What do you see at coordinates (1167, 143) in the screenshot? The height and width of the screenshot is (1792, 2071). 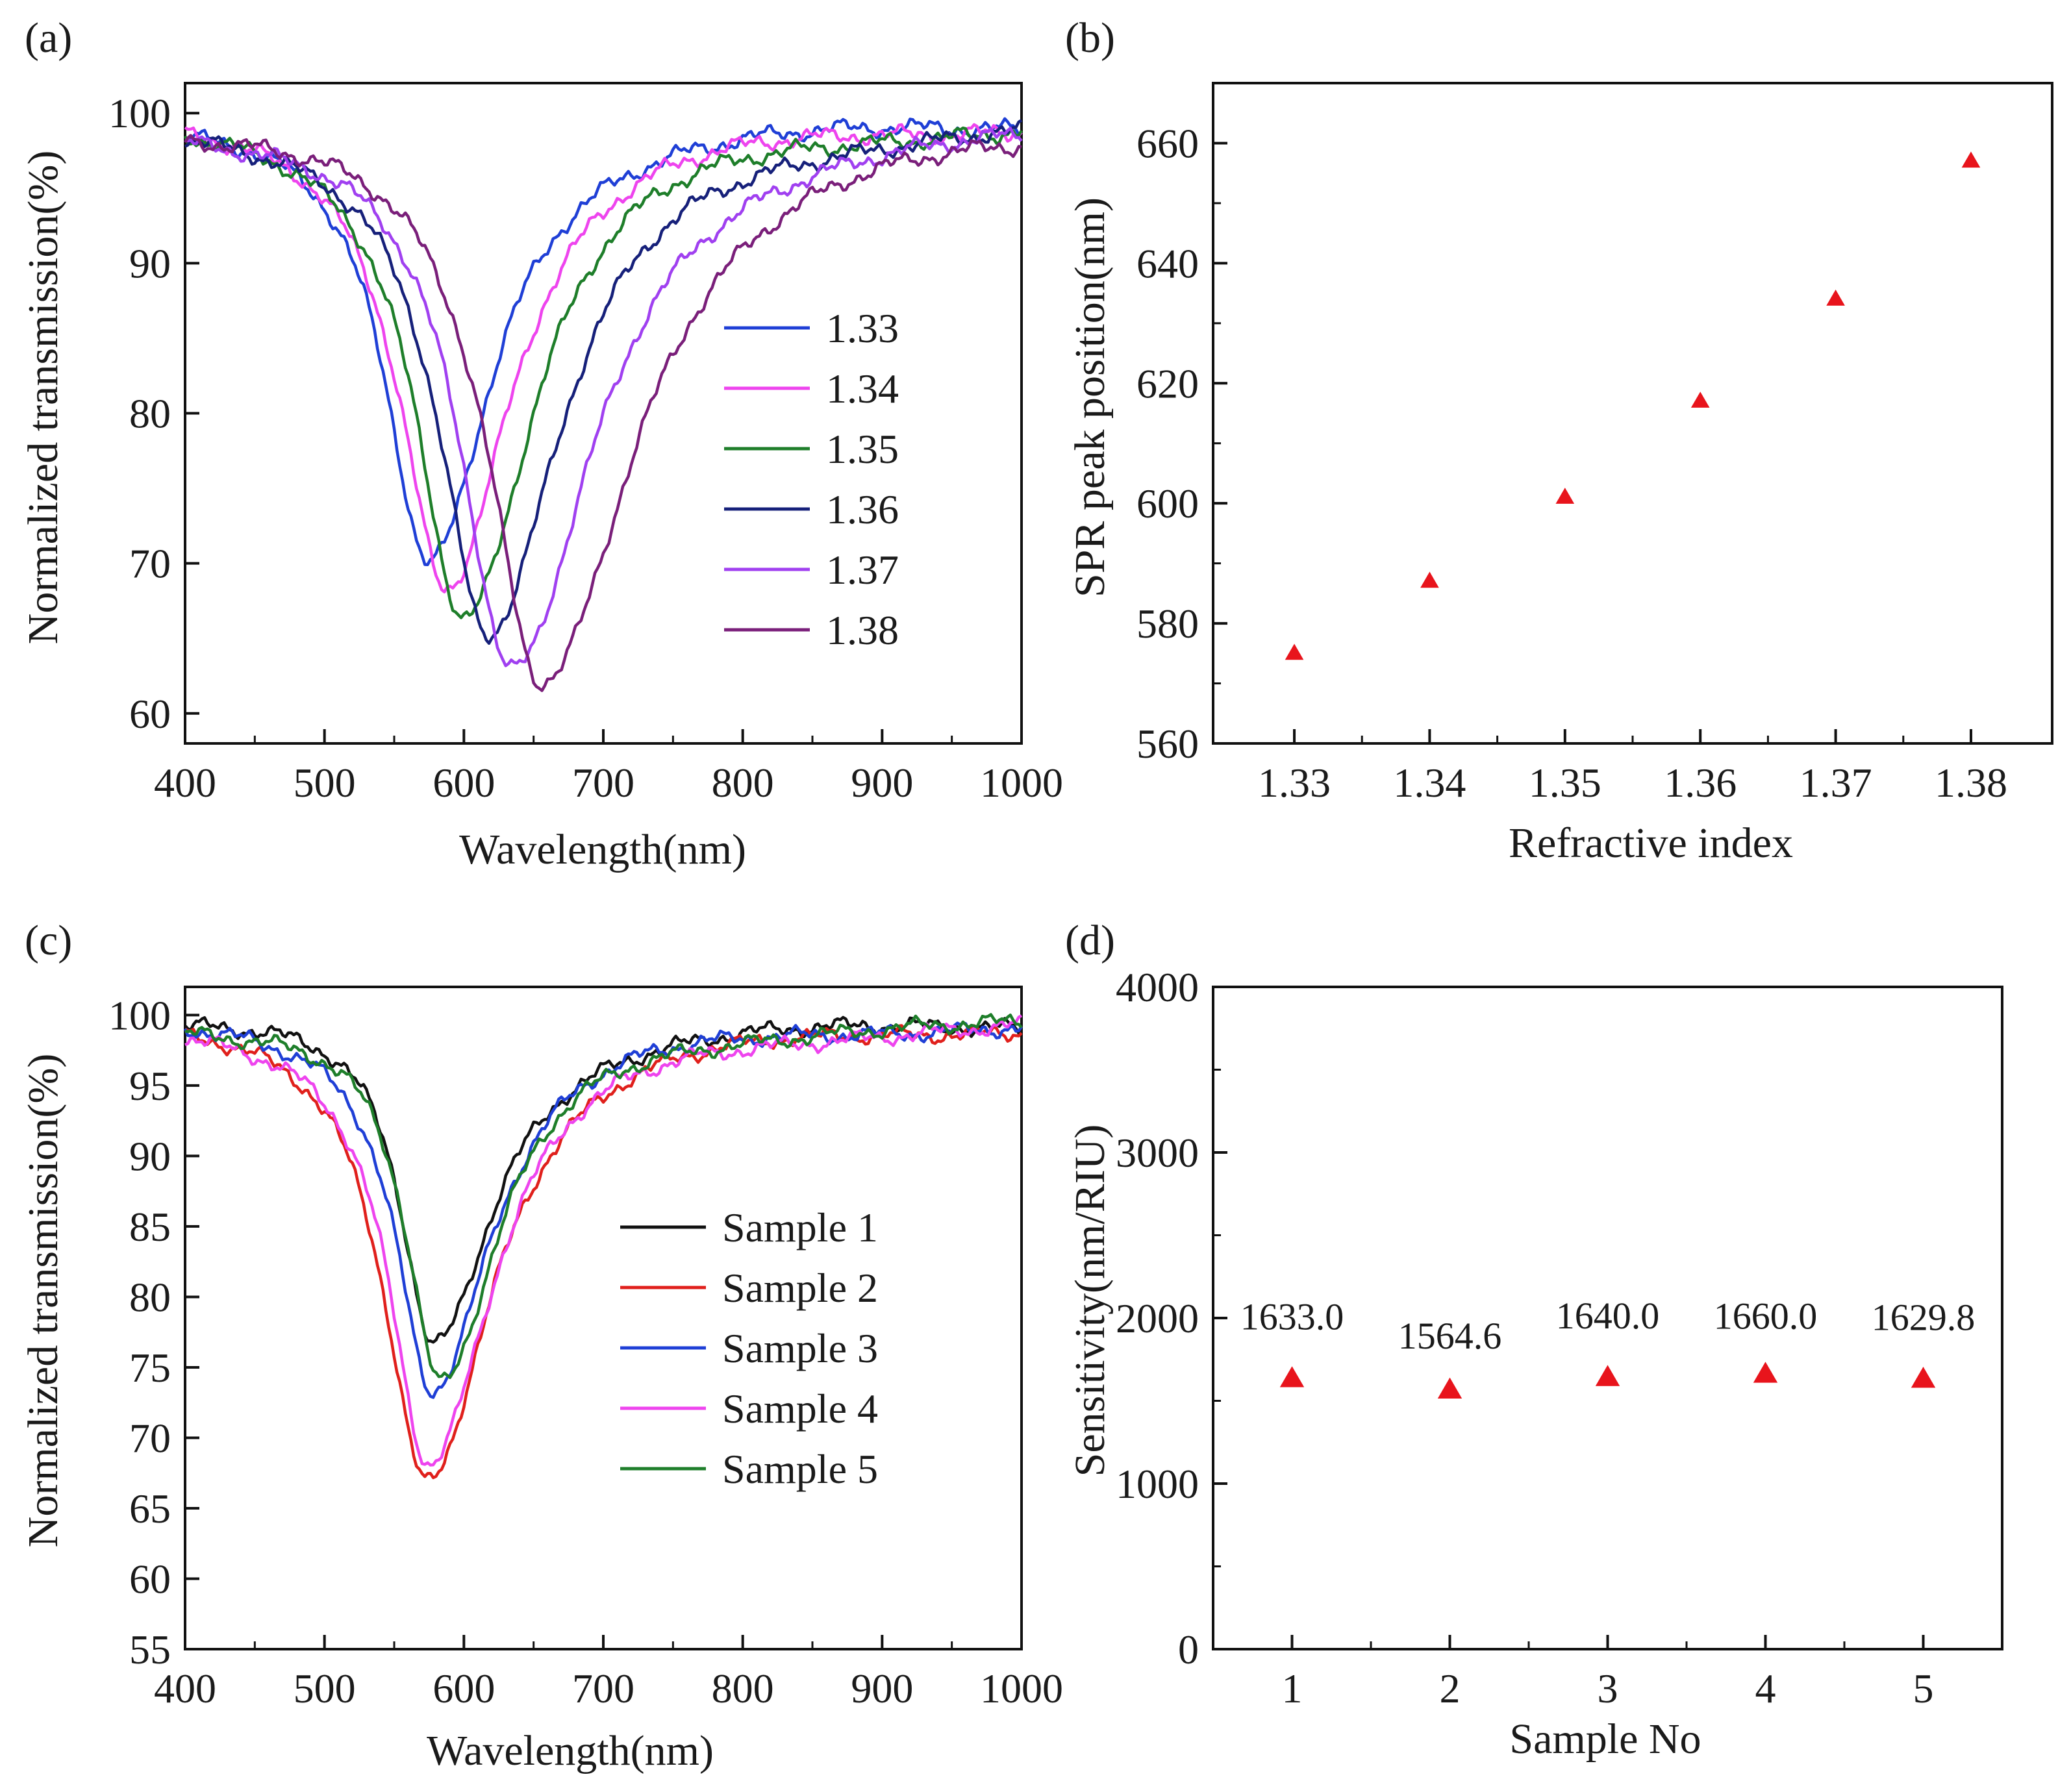 I see `y-tick-label-b: 660` at bounding box center [1167, 143].